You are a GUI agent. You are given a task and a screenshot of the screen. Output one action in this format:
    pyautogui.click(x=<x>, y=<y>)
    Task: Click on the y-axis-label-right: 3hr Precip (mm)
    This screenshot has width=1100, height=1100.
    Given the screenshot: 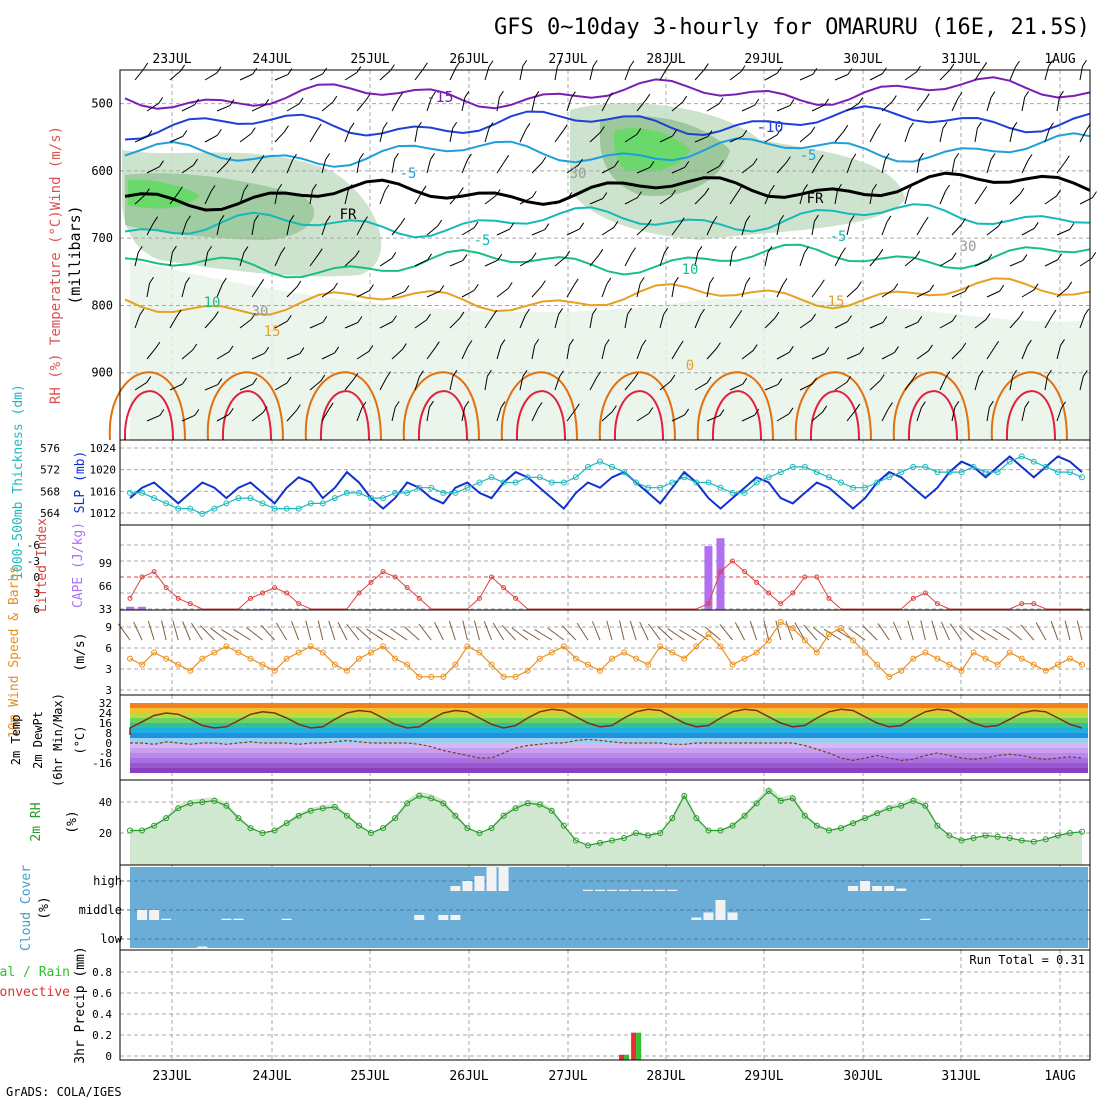 What is the action you would take?
    pyautogui.click(x=80, y=1004)
    